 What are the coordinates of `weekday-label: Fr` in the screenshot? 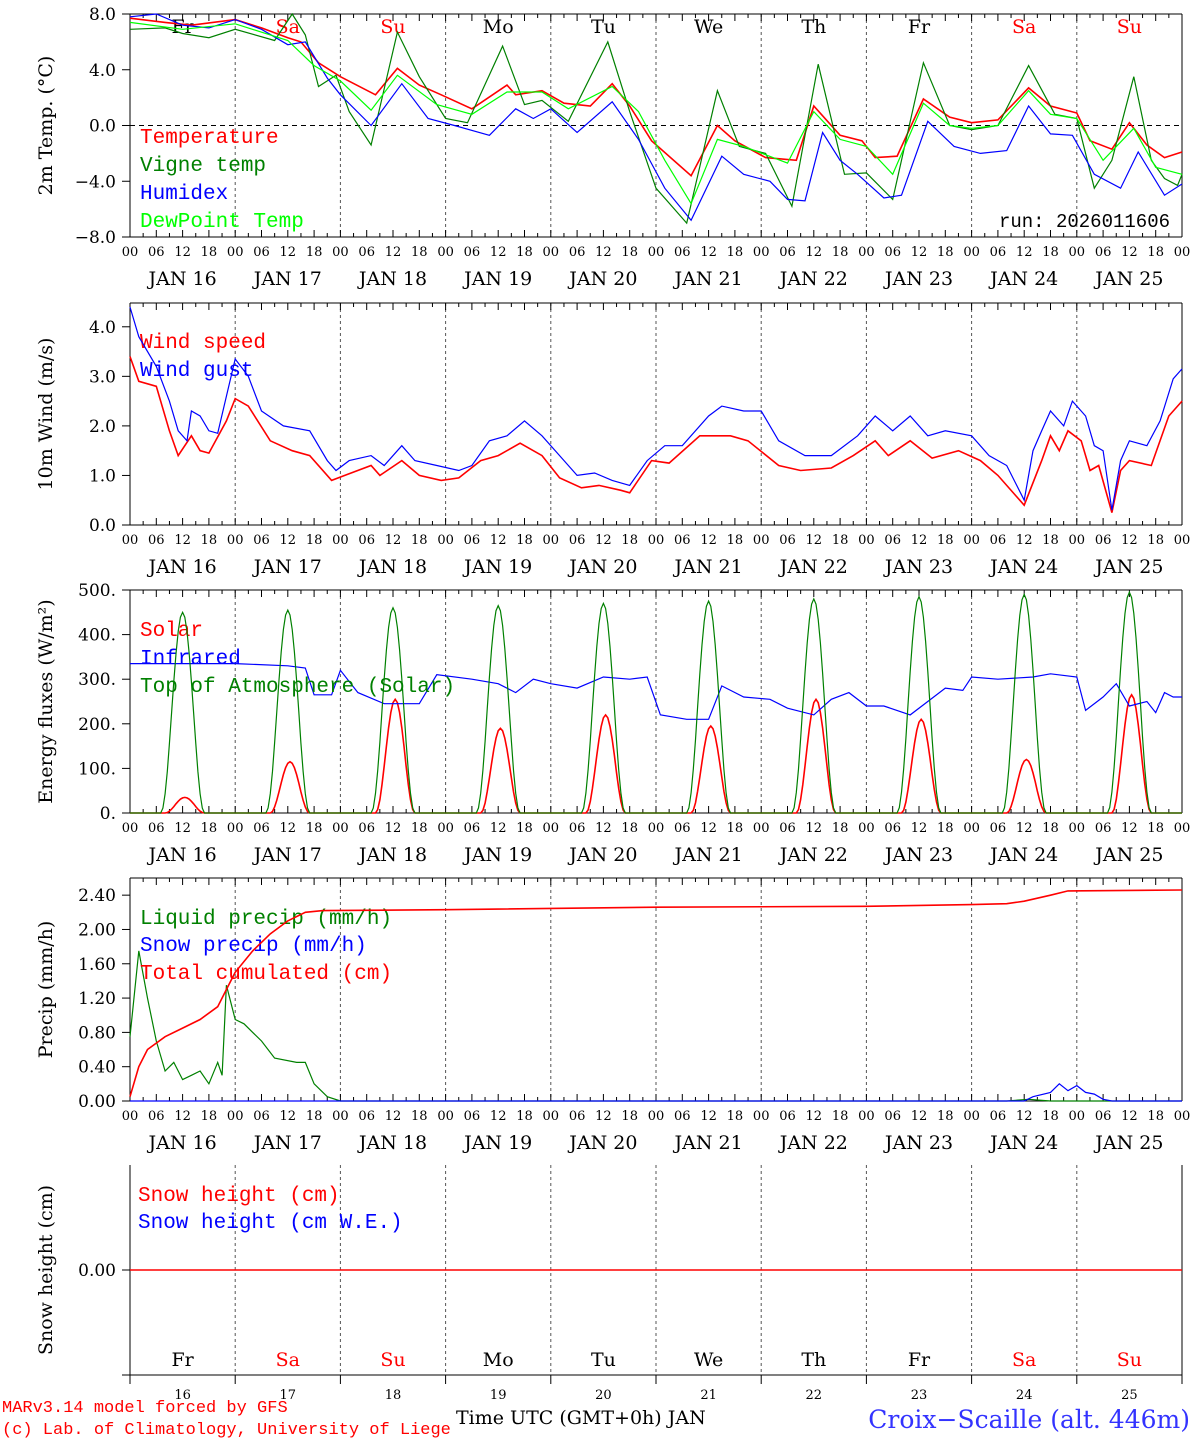 It's located at (919, 1360).